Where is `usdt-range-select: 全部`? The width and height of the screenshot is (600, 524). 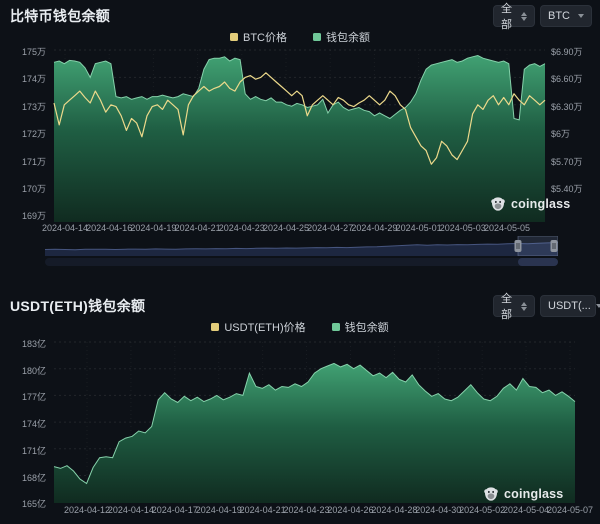
usdt-range-select: 全部 is located at coordinates (514, 307).